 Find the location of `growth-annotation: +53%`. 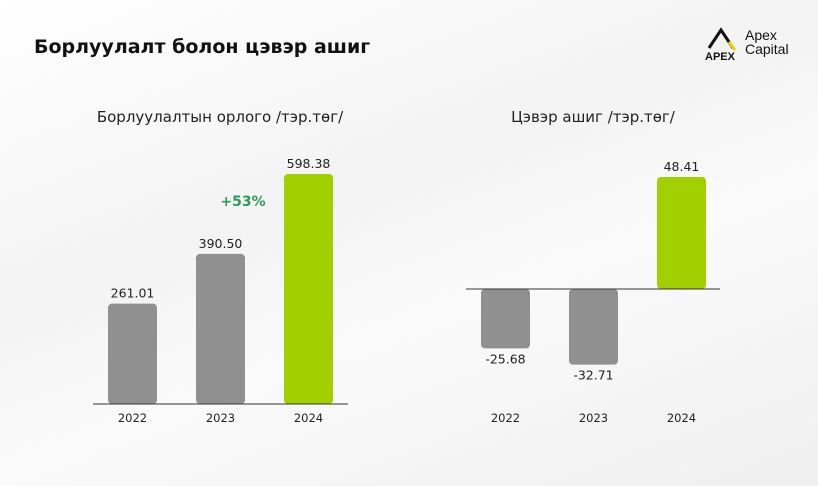

growth-annotation: +53% is located at coordinates (242, 202).